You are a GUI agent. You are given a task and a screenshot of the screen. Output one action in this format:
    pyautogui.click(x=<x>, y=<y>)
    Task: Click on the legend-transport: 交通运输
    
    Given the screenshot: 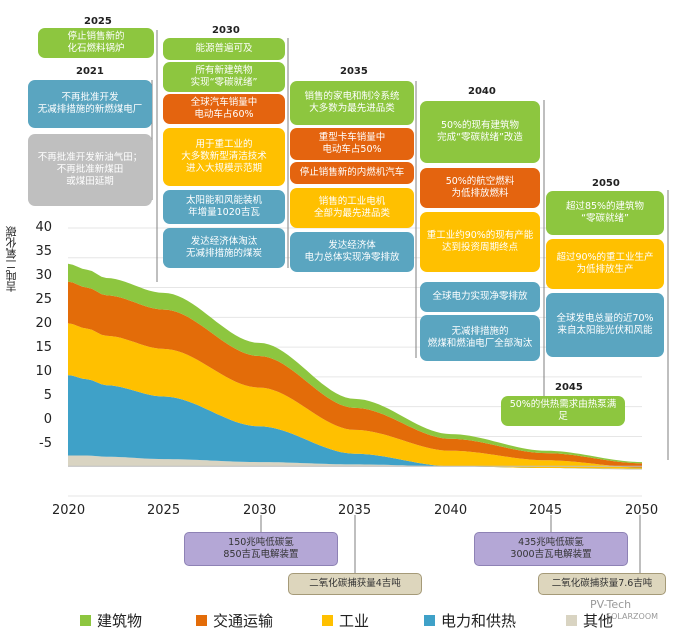 What is the action you would take?
    pyautogui.click(x=234, y=620)
    